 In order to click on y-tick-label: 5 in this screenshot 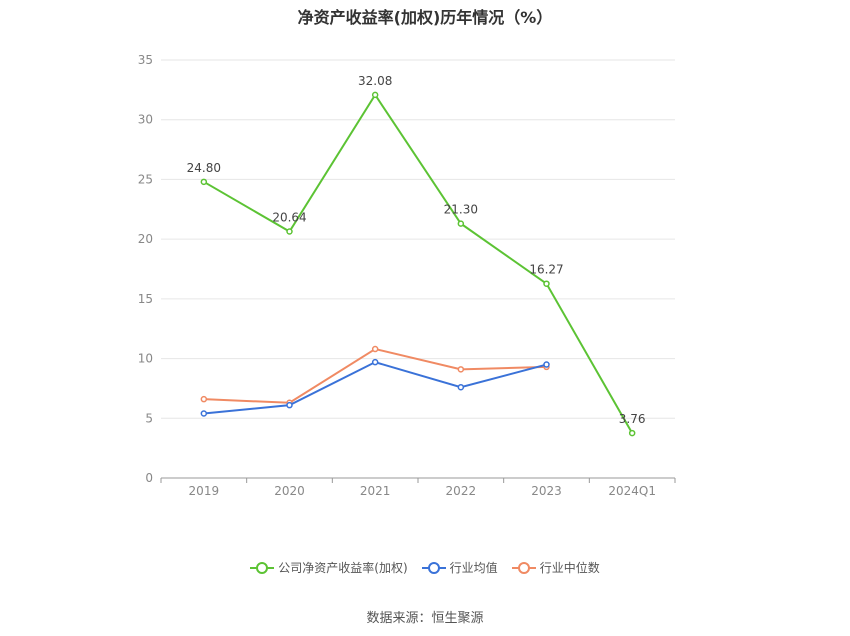, I will do `click(149, 418)`.